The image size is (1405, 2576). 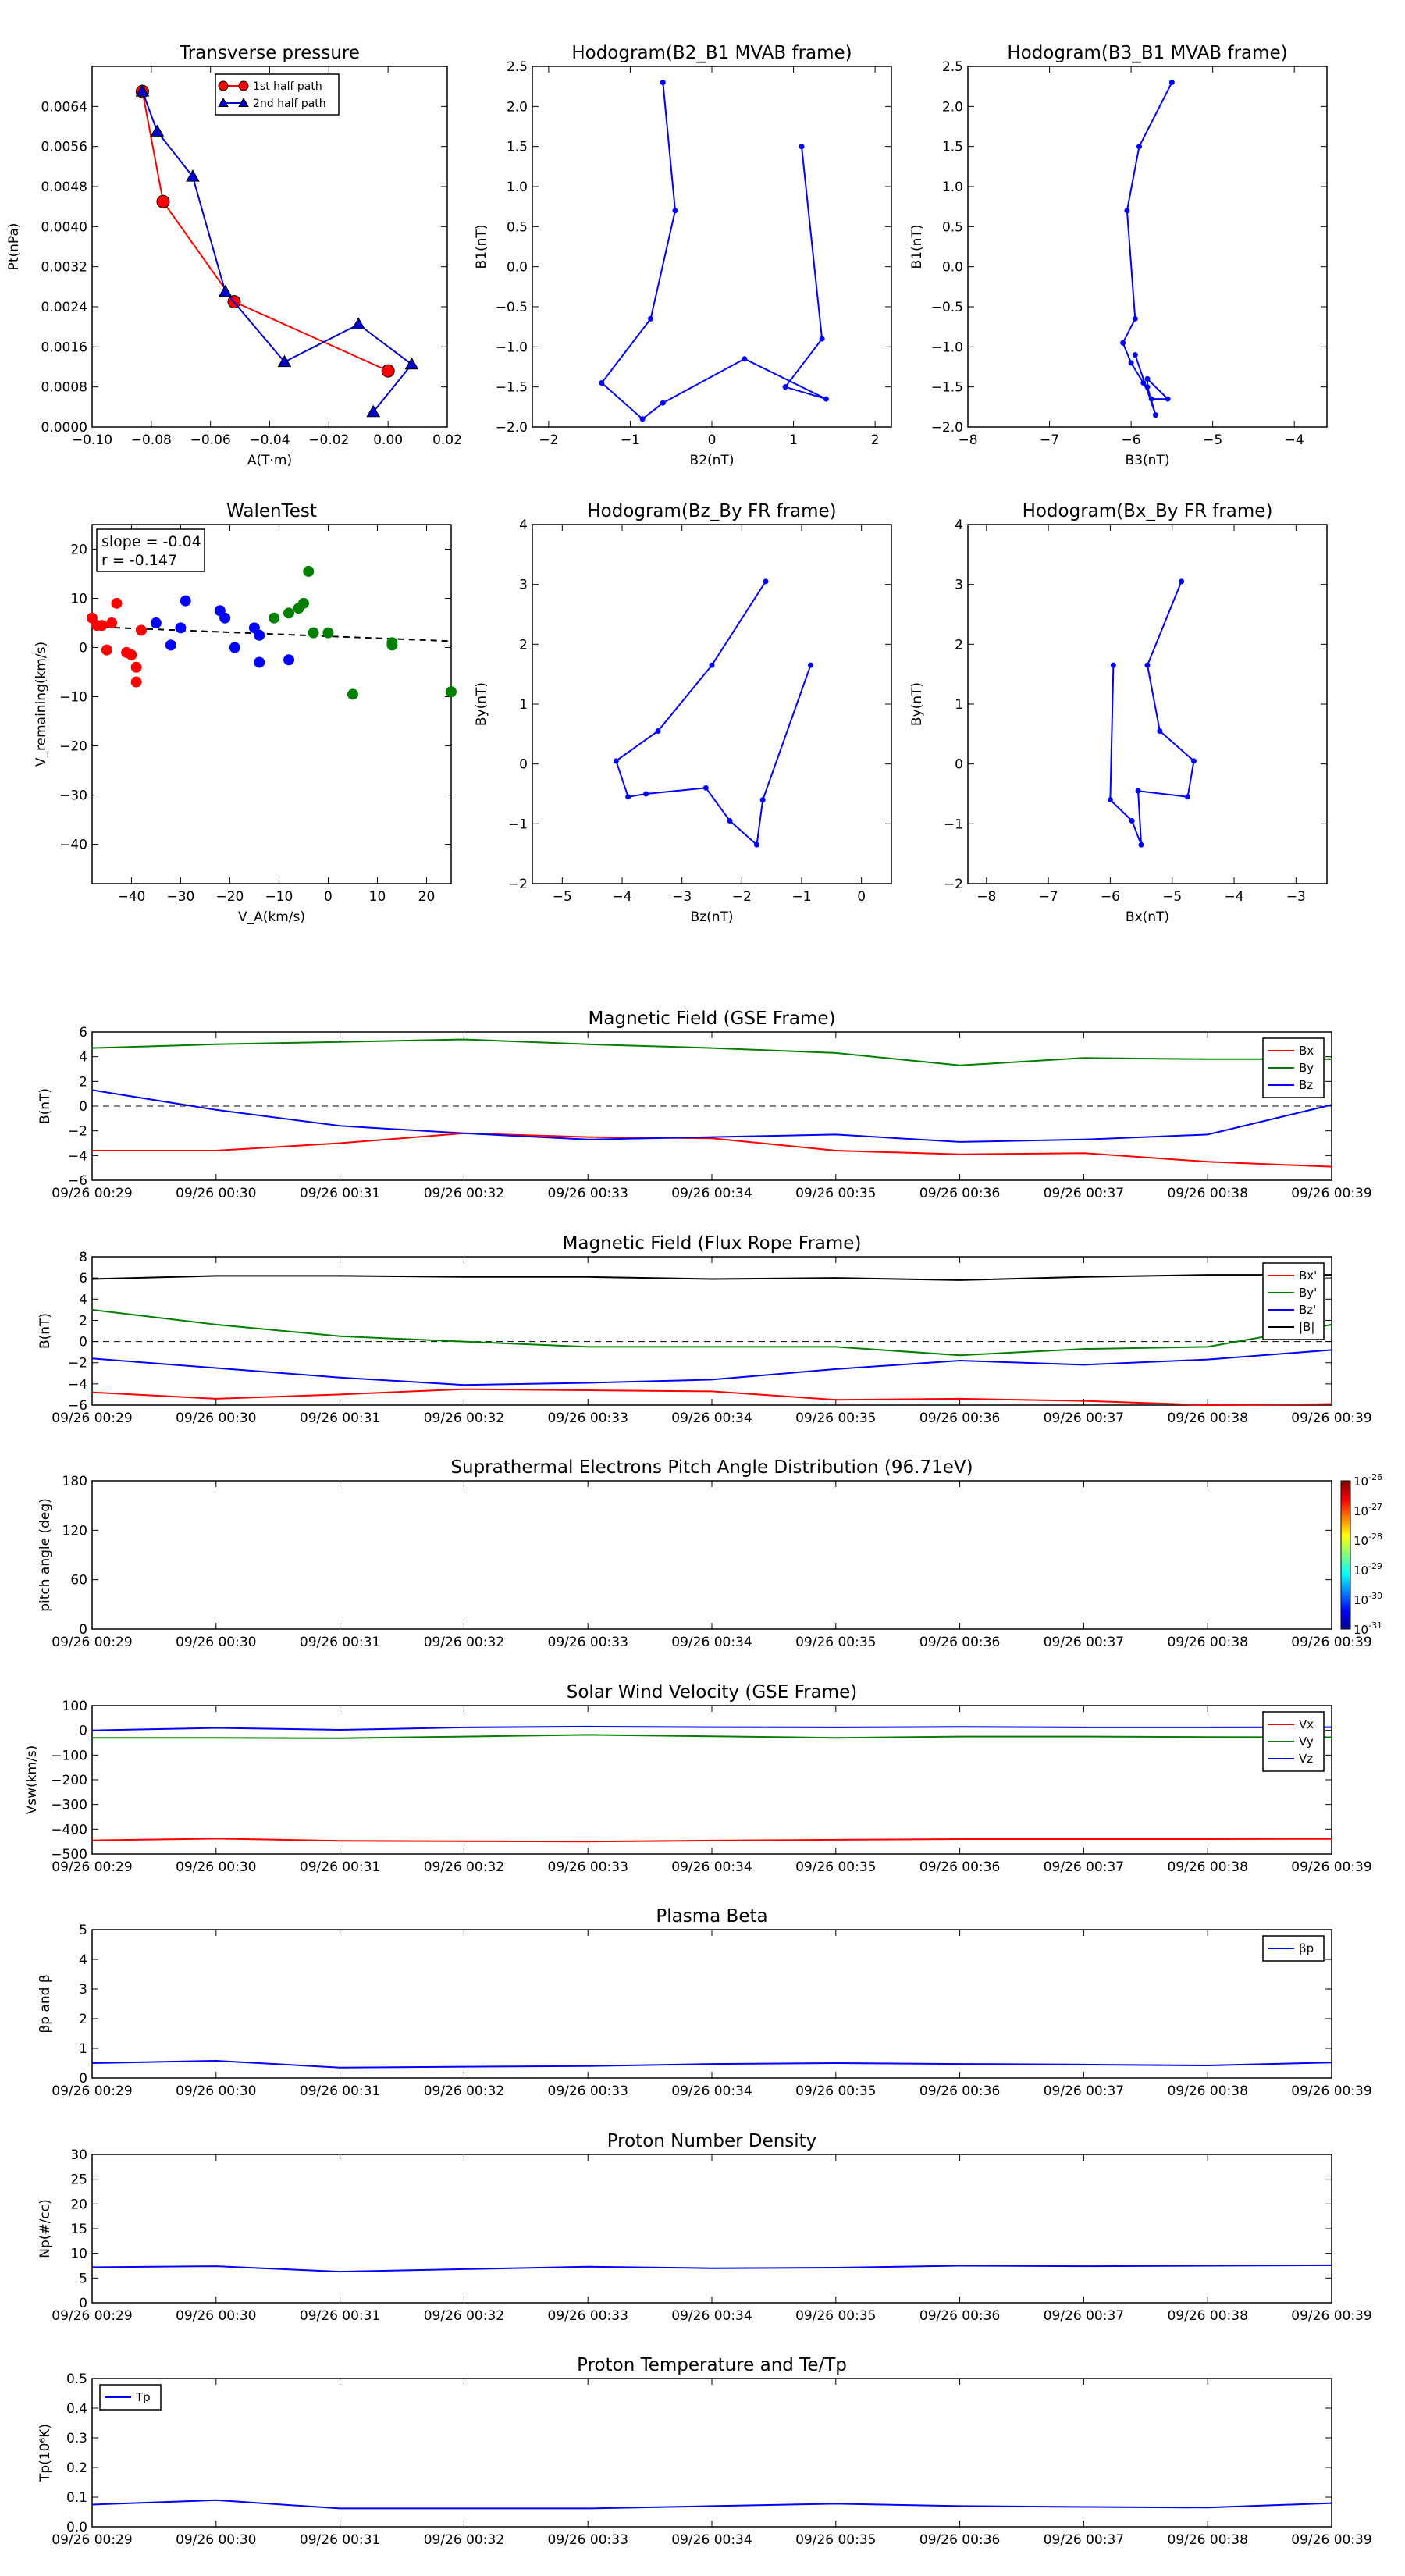 I want to click on np-xtick-label: 09/26 00:29, so click(x=92, y=2316).